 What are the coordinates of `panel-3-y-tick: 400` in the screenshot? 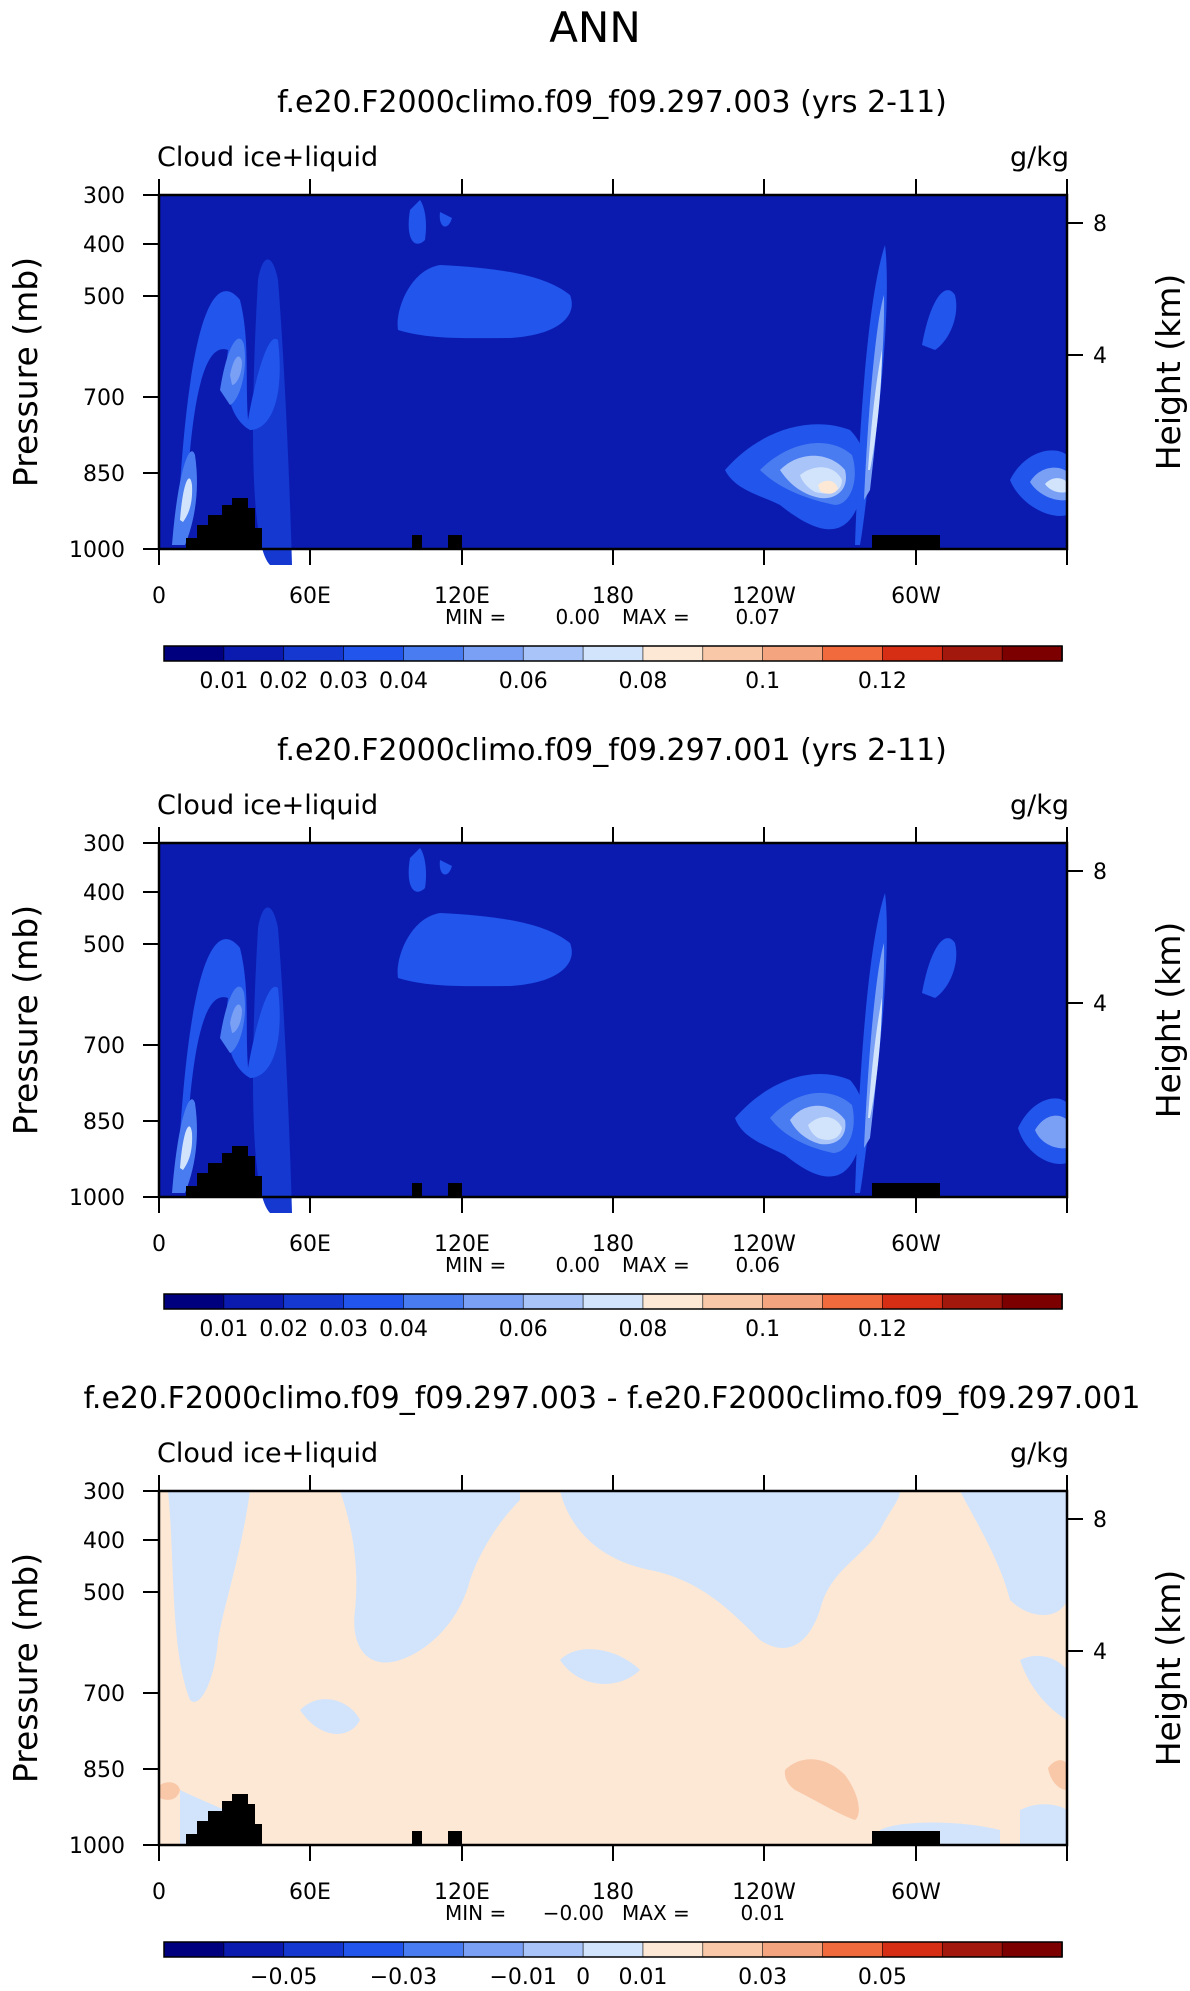 It's located at (104, 1541).